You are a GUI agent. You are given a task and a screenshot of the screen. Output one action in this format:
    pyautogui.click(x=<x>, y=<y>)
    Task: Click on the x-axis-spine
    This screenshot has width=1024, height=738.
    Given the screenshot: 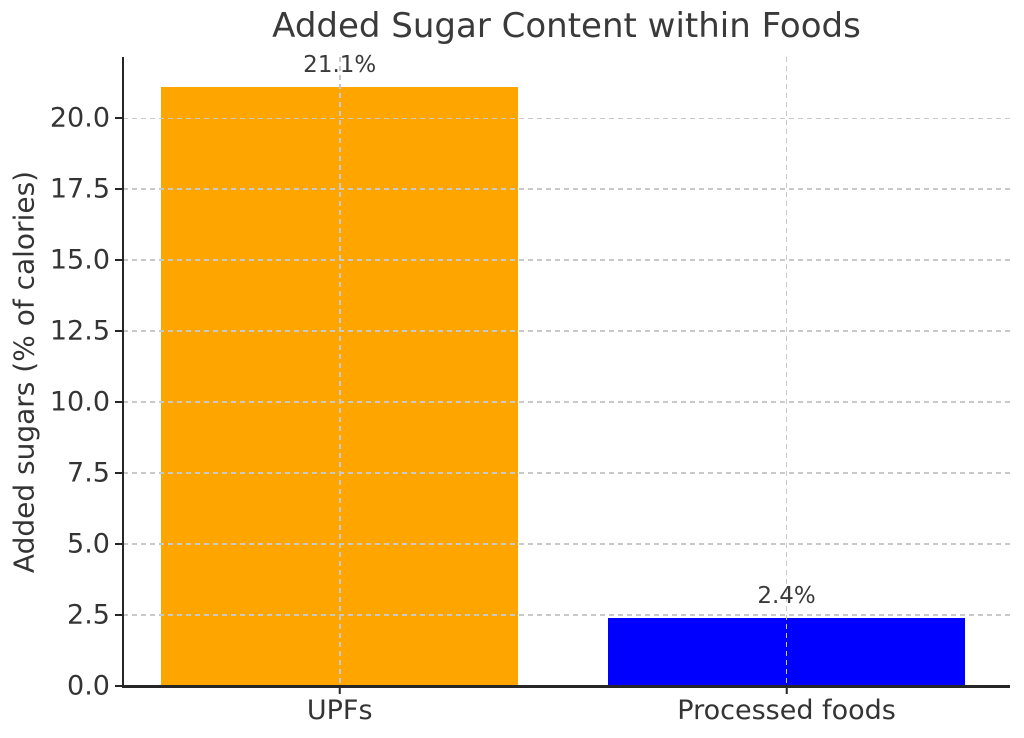 What is the action you would take?
    pyautogui.click(x=565, y=686)
    